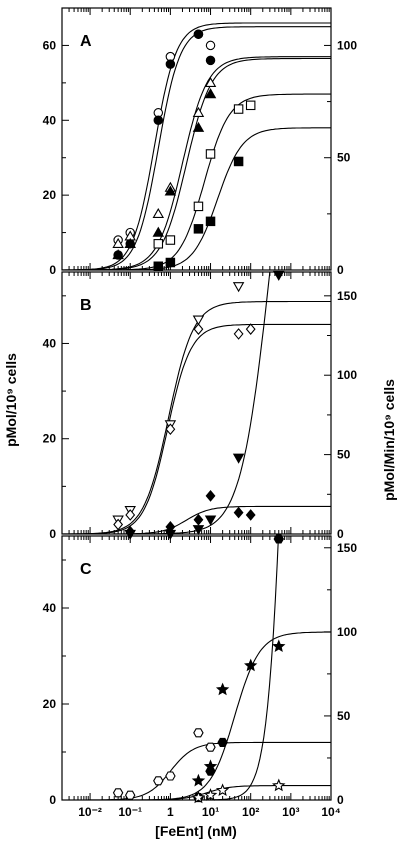 The width and height of the screenshot is (406, 853). Describe the element at coordinates (196, 831) in the screenshot. I see `x-axis-title: [FeEnt] (nM)` at that location.